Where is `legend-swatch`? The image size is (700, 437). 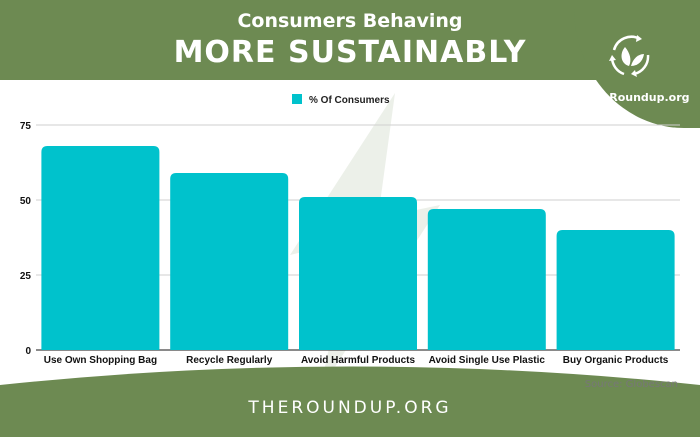
legend-swatch is located at coordinates (297, 99).